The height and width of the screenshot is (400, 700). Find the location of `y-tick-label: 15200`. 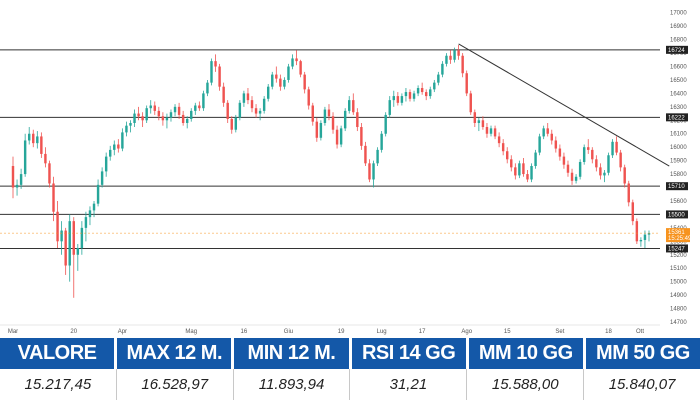

y-tick-label: 15200 is located at coordinates (678, 256).